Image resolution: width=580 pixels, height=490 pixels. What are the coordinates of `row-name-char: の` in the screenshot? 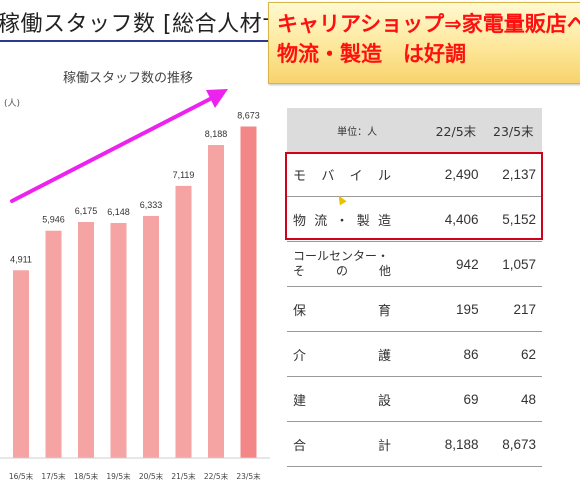 It's located at (341, 271).